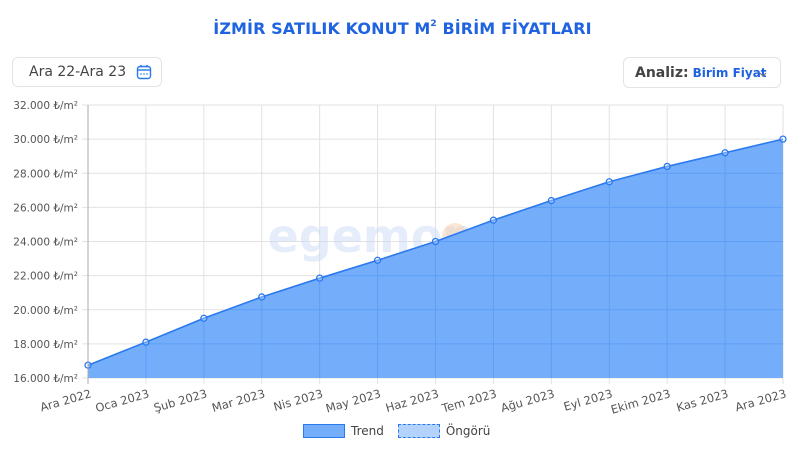  I want to click on x-tick-label: Haz 2023, so click(412, 400).